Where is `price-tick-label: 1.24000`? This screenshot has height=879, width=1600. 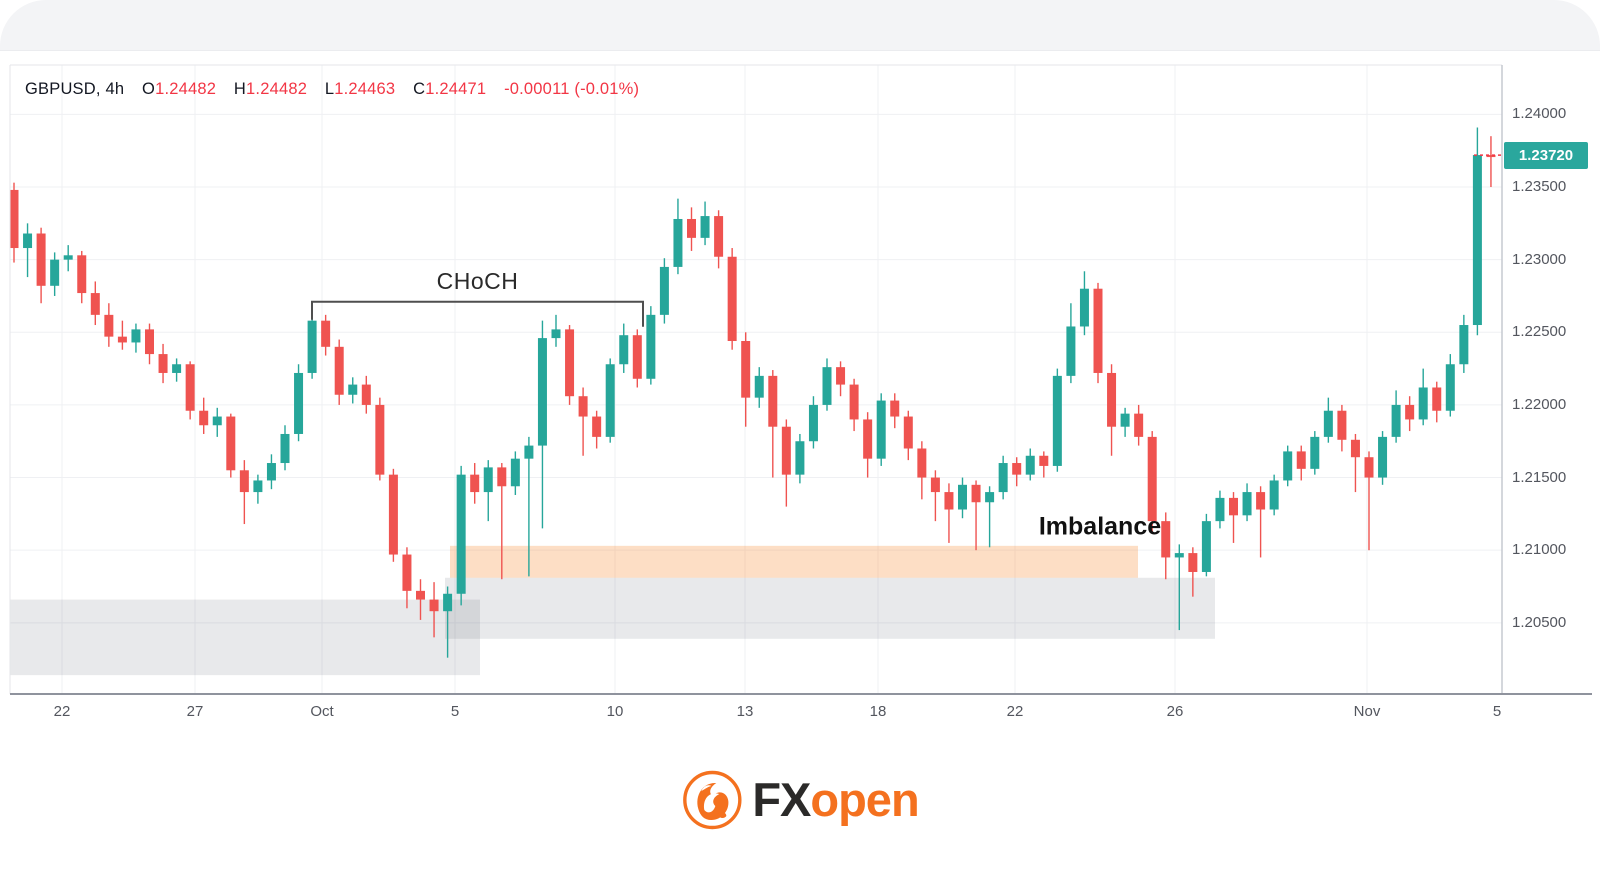
price-tick-label: 1.24000 is located at coordinates (1539, 114).